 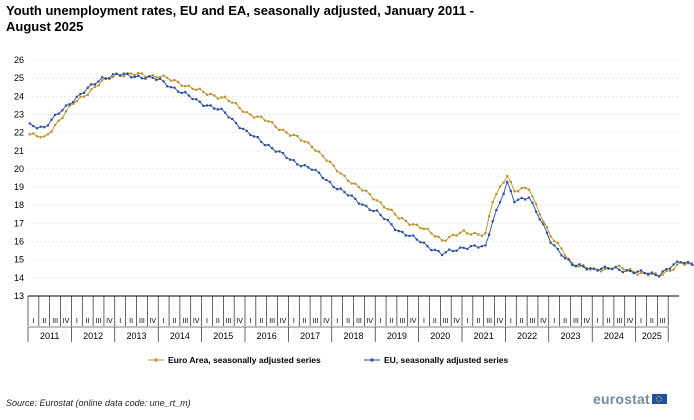 I want to click on y-tick-label: 20, so click(x=19, y=169).